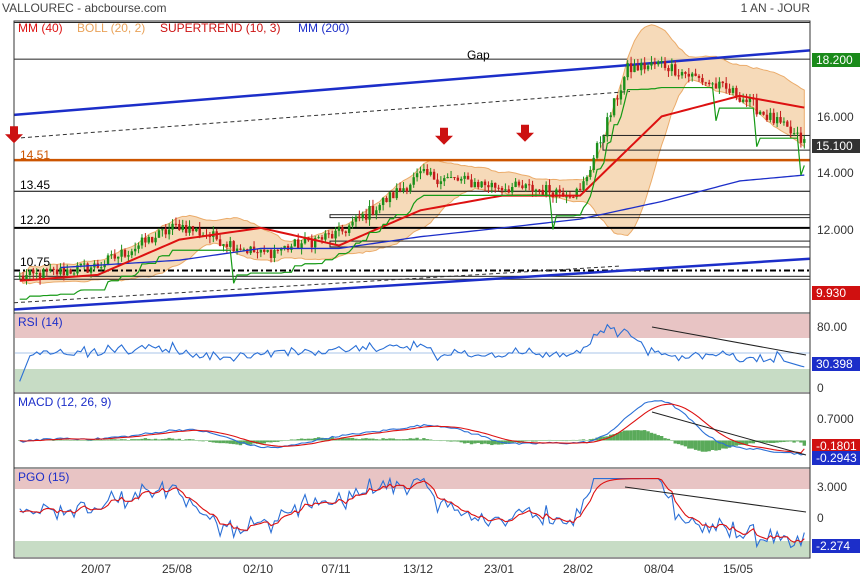 The height and width of the screenshot is (585, 860). What do you see at coordinates (834, 60) in the screenshot?
I see `badge-18200: 18.200` at bounding box center [834, 60].